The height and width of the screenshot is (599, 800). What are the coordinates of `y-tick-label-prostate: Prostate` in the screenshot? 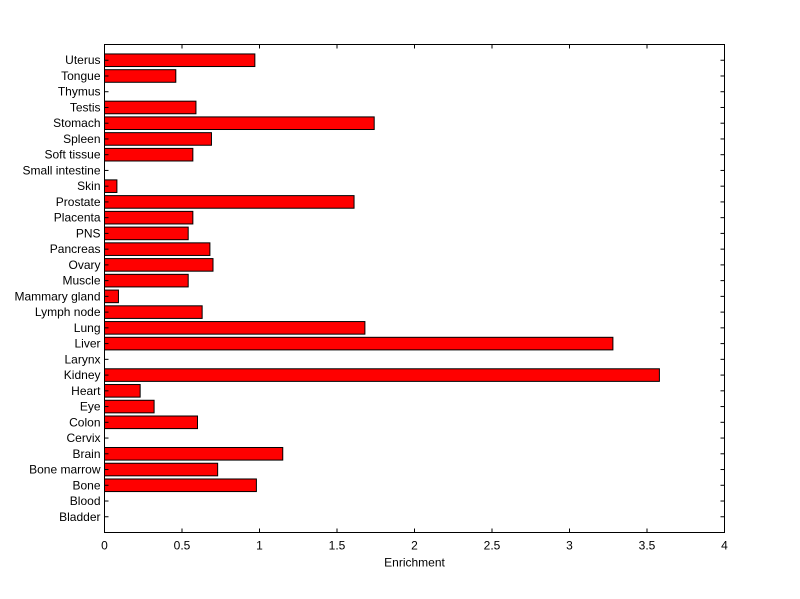 It's located at (78, 202).